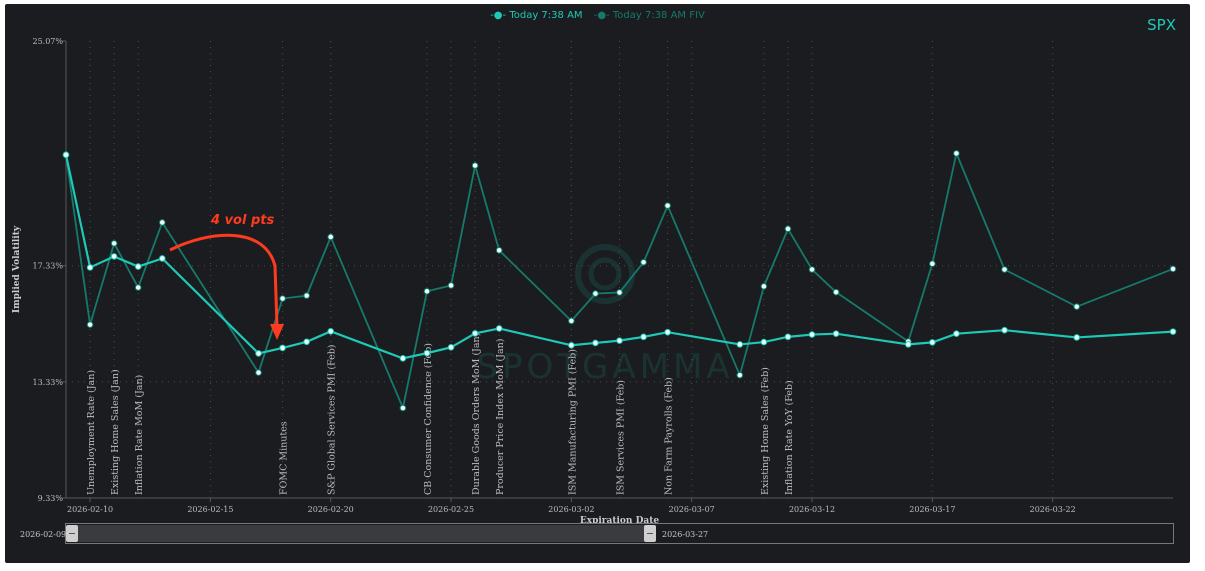 Image resolution: width=1205 pixels, height=571 pixels. I want to click on event-label: ISM Manufacturing PMI (Feb), so click(572, 422).